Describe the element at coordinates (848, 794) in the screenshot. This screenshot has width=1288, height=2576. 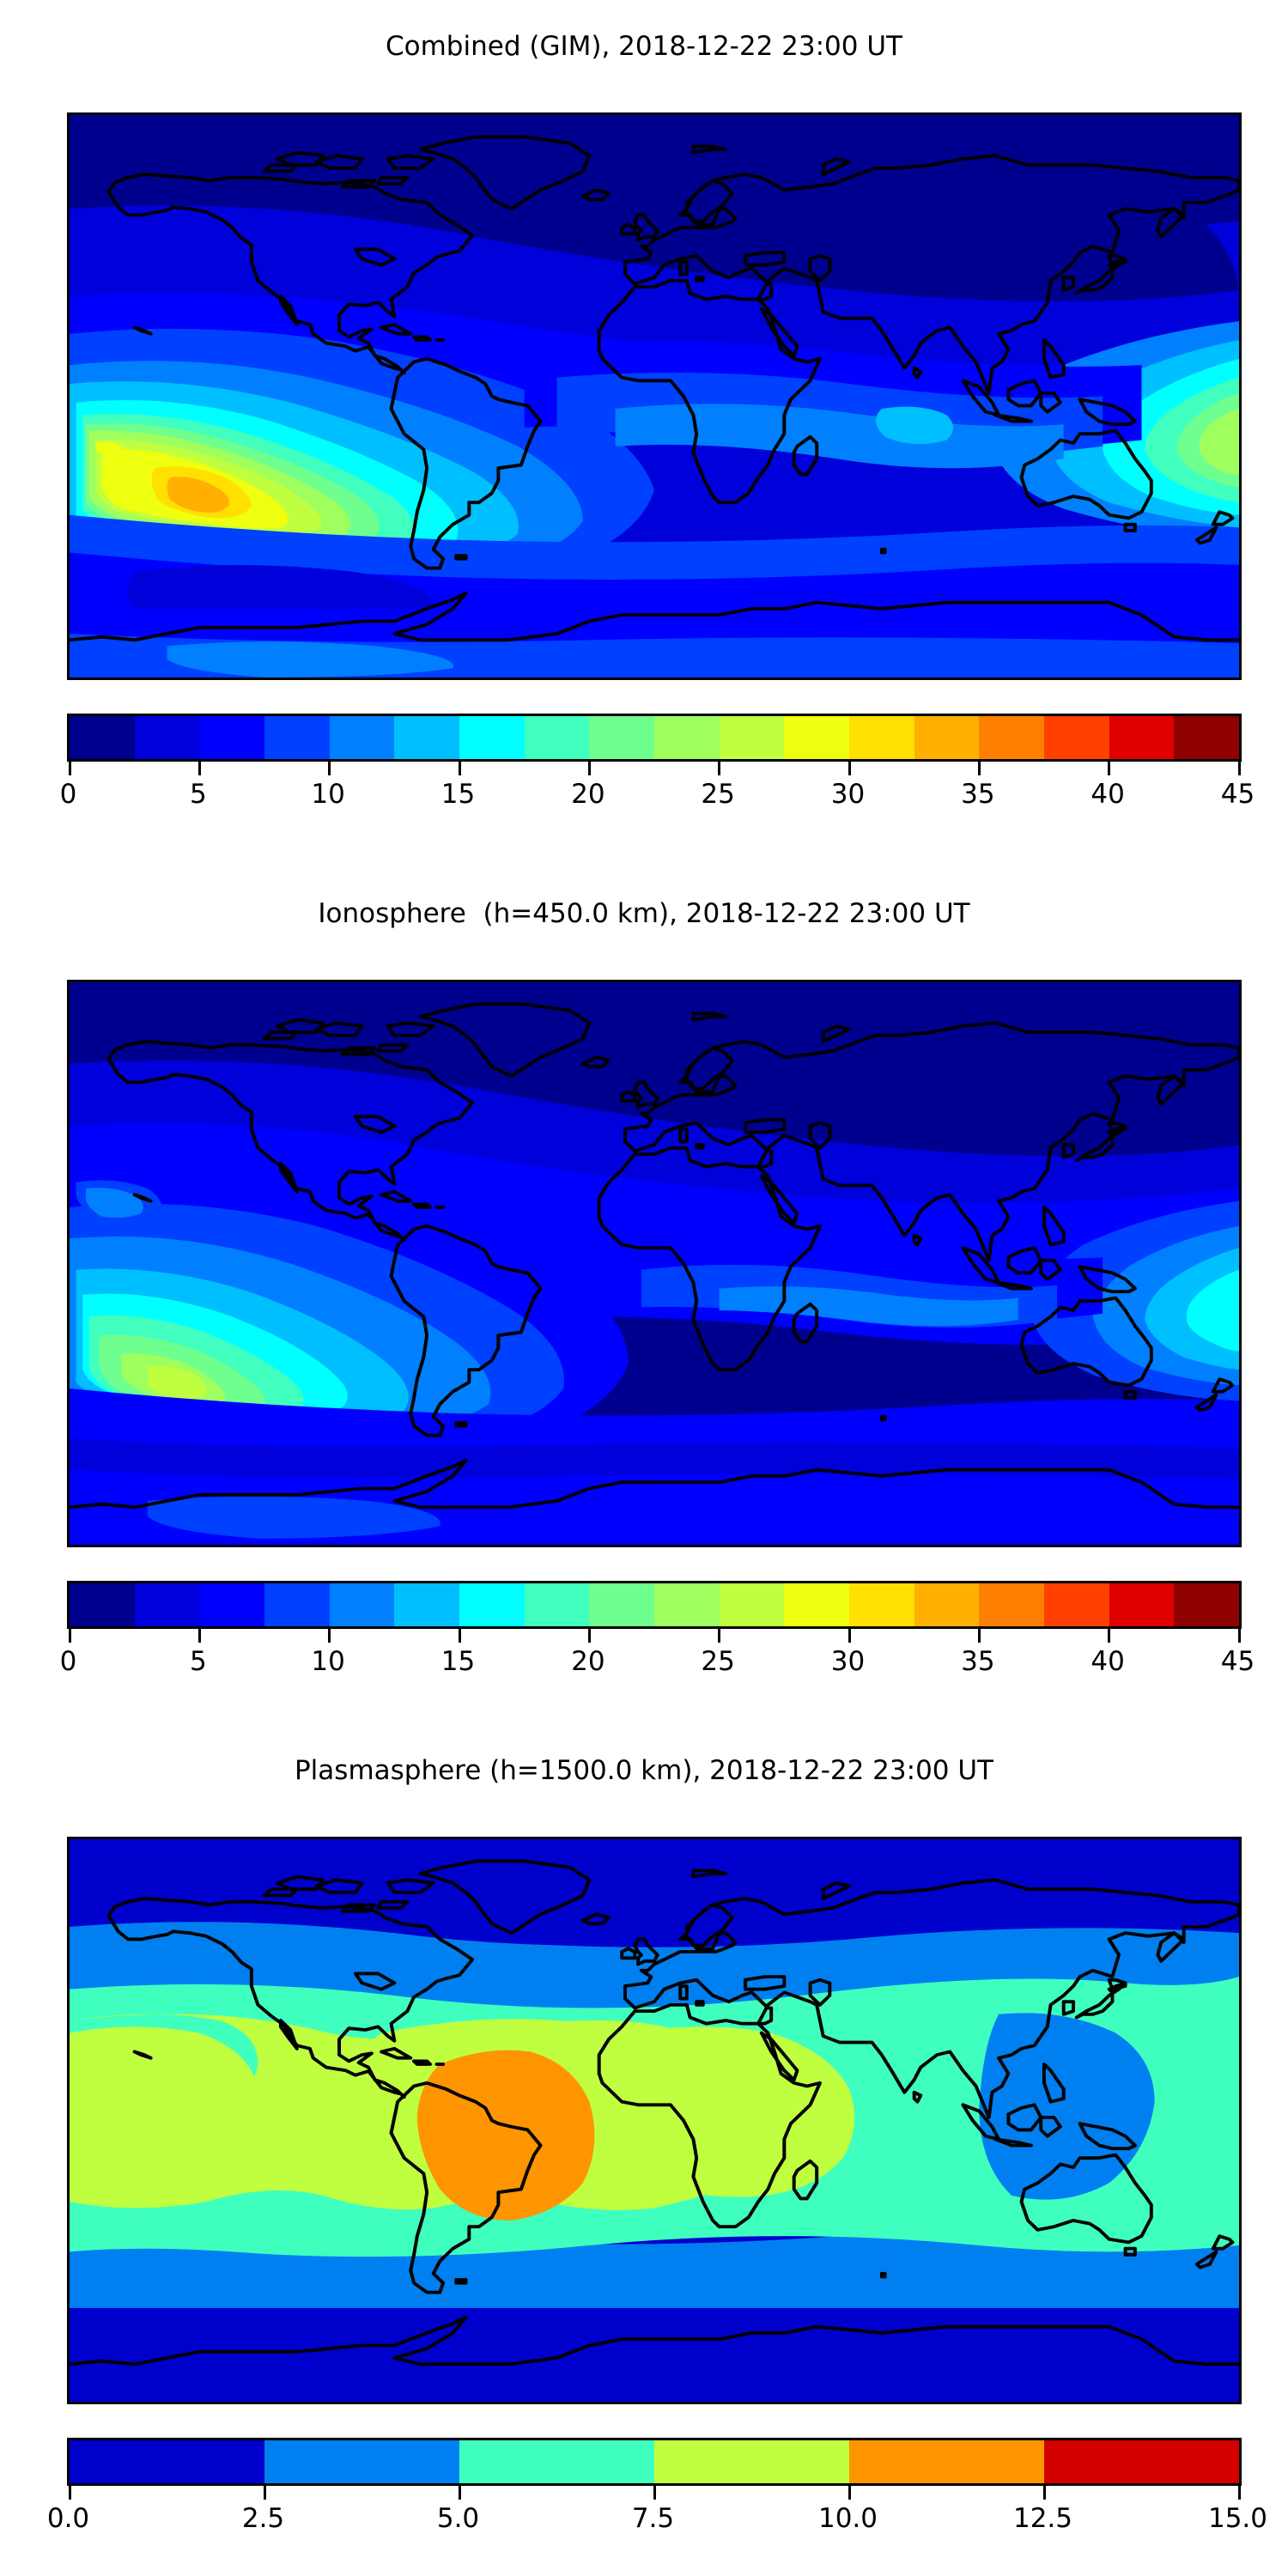
I see `colorbar-tick-label: 30` at that location.